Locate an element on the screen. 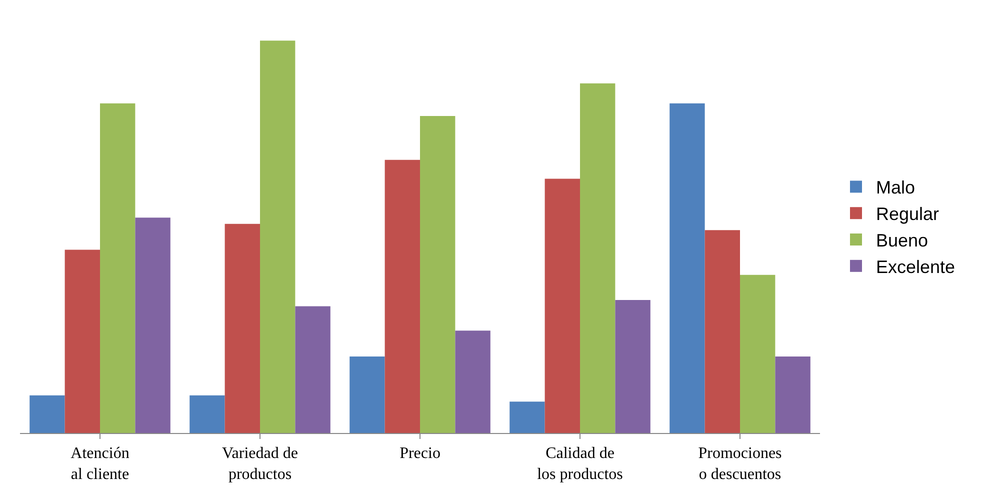 This screenshot has height=503, width=990. x-tick-label: Promociones o descuentos is located at coordinates (740, 464).